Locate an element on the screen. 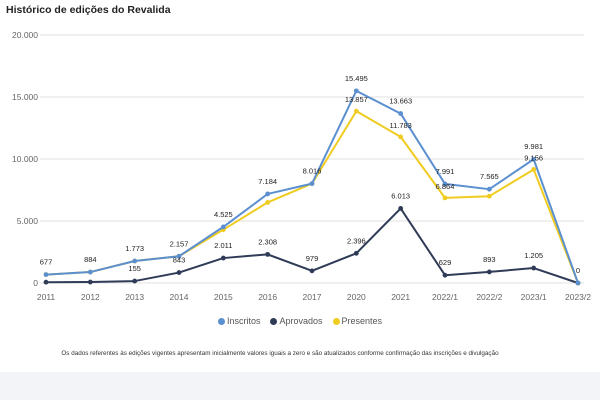 The width and height of the screenshot is (600, 400). x-tick-label: 2022/1 is located at coordinates (445, 297).